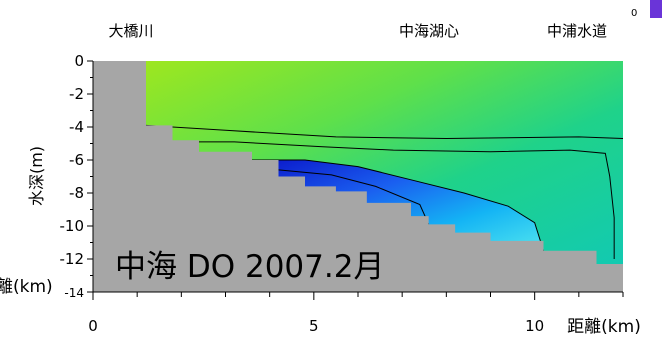  Describe the element at coordinates (130, 31) in the screenshot. I see `station-label: 大橋川` at that location.